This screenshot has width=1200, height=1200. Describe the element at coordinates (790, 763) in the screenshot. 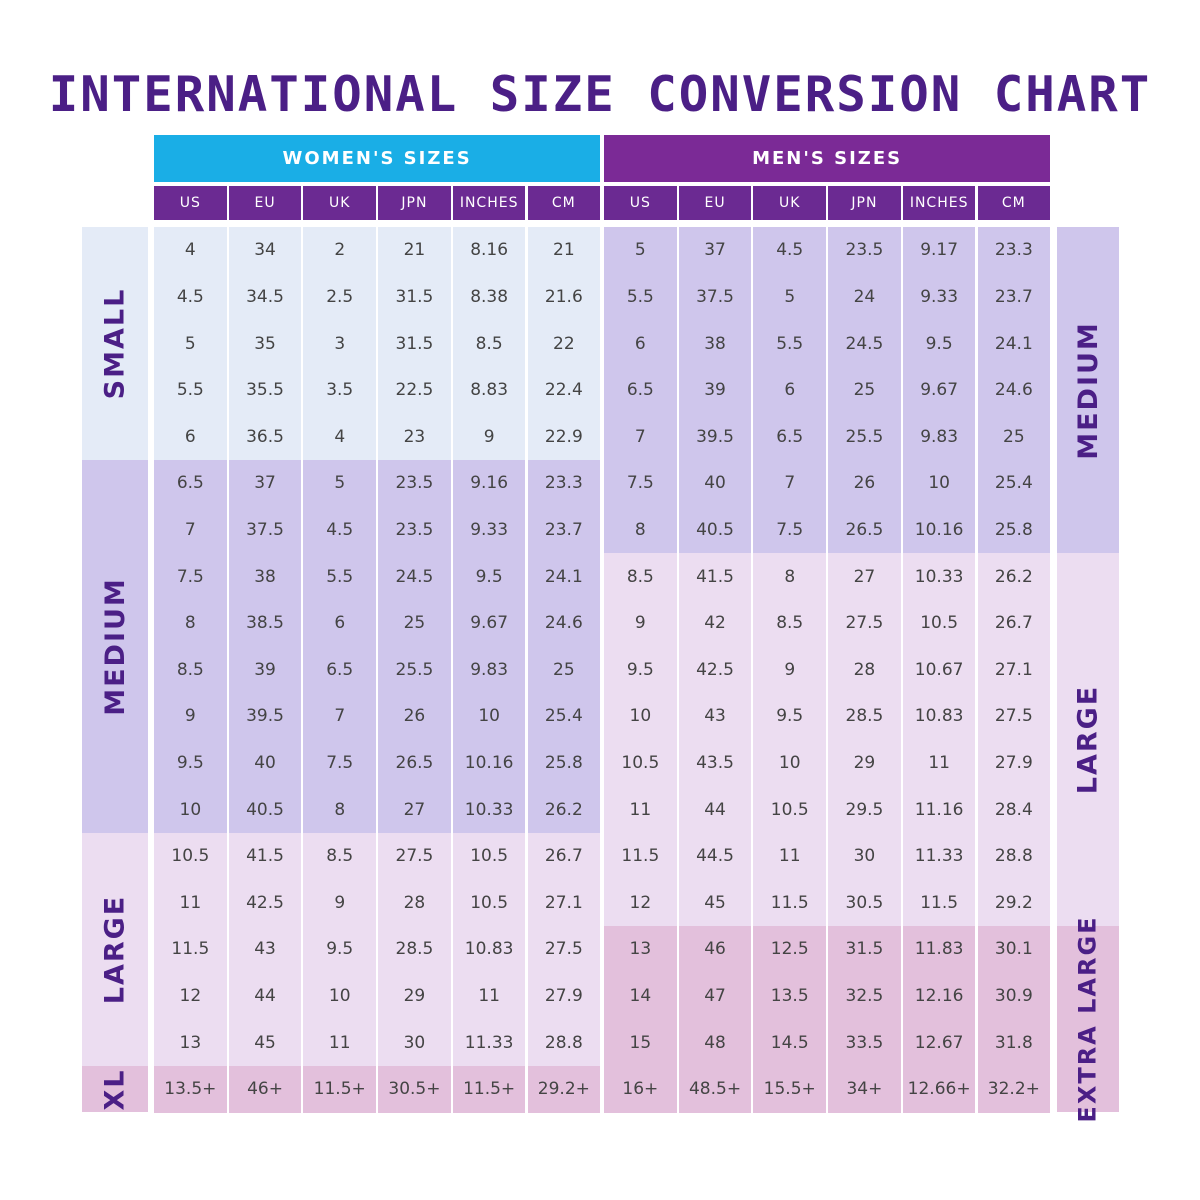

I see `table-cell: 10` at that location.